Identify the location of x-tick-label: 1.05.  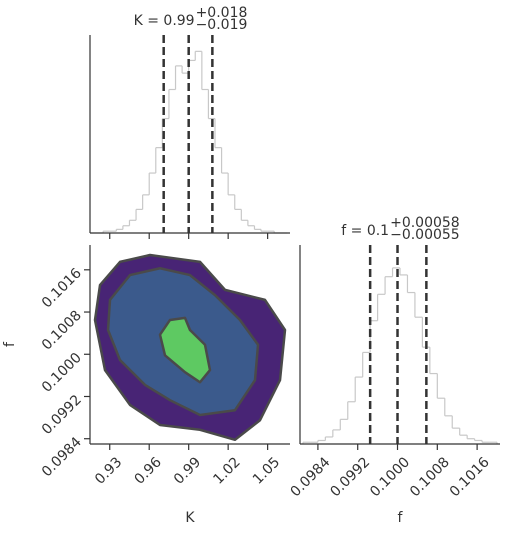
(266, 470).